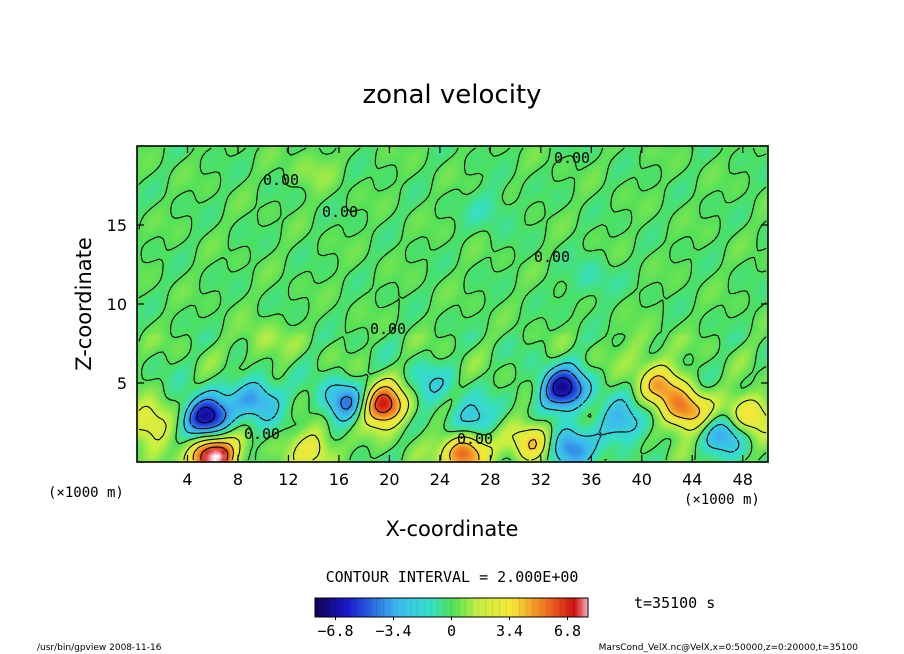  I want to click on colorbar: −6.8 −3.4 0 3.4 6.8, so click(451, 618).